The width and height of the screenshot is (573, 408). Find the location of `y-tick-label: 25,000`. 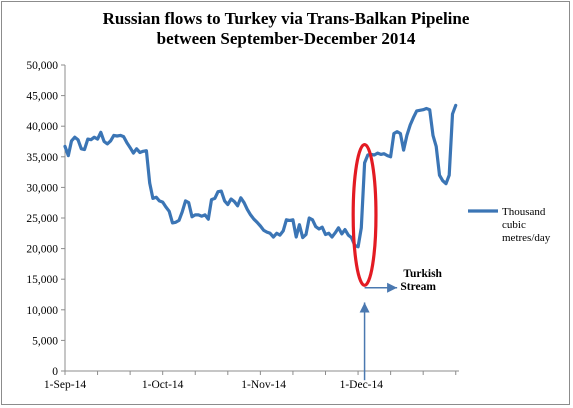

y-tick-label: 25,000 is located at coordinates (42, 219).